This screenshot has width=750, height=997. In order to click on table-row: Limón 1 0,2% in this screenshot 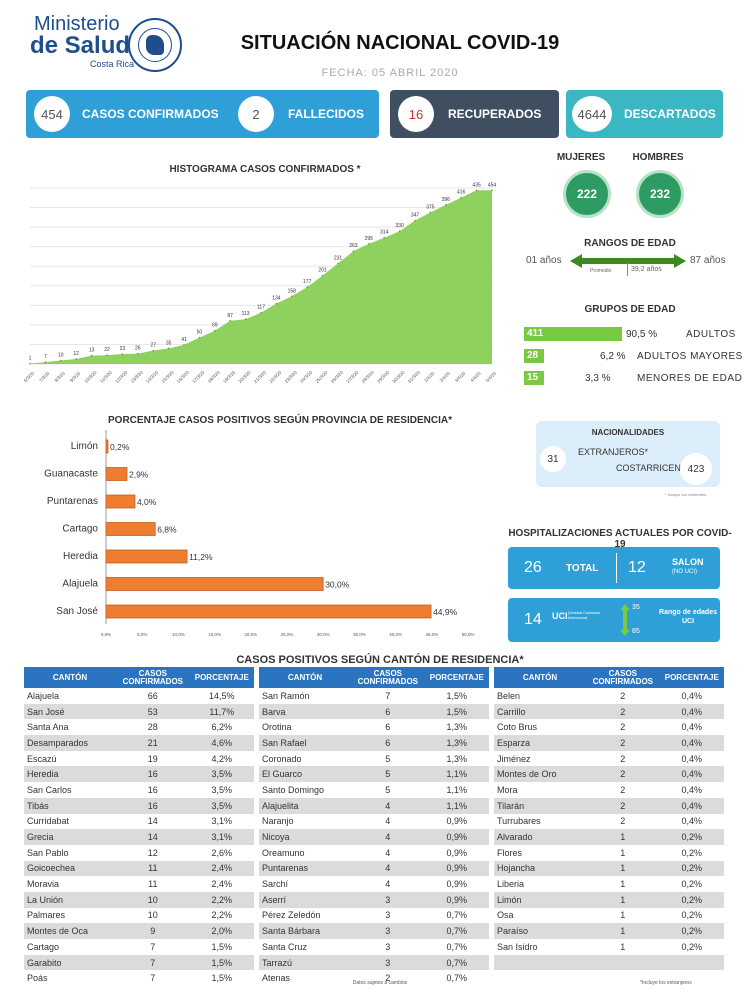, I will do `click(609, 899)`.